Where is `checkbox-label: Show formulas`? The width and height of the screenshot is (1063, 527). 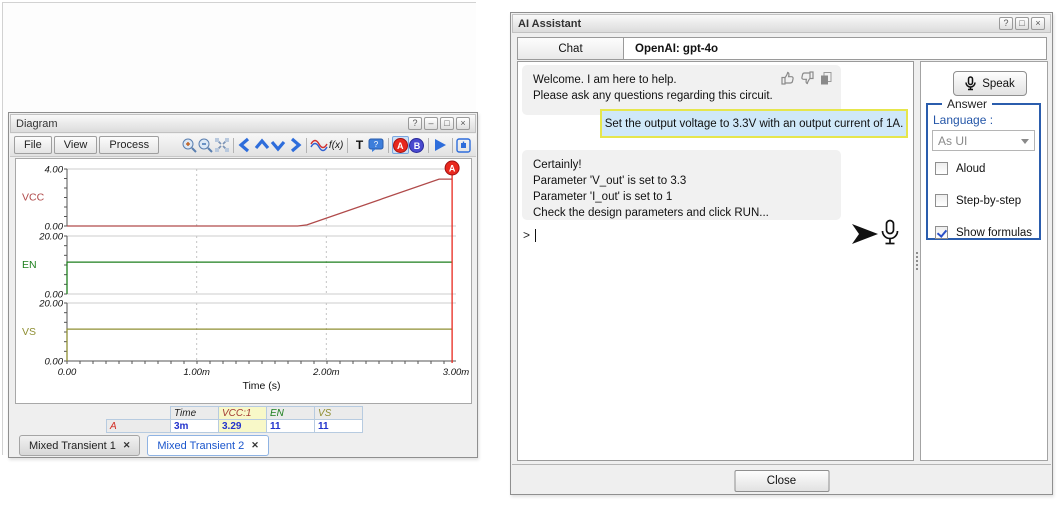
checkbox-label: Show formulas is located at coordinates (994, 232).